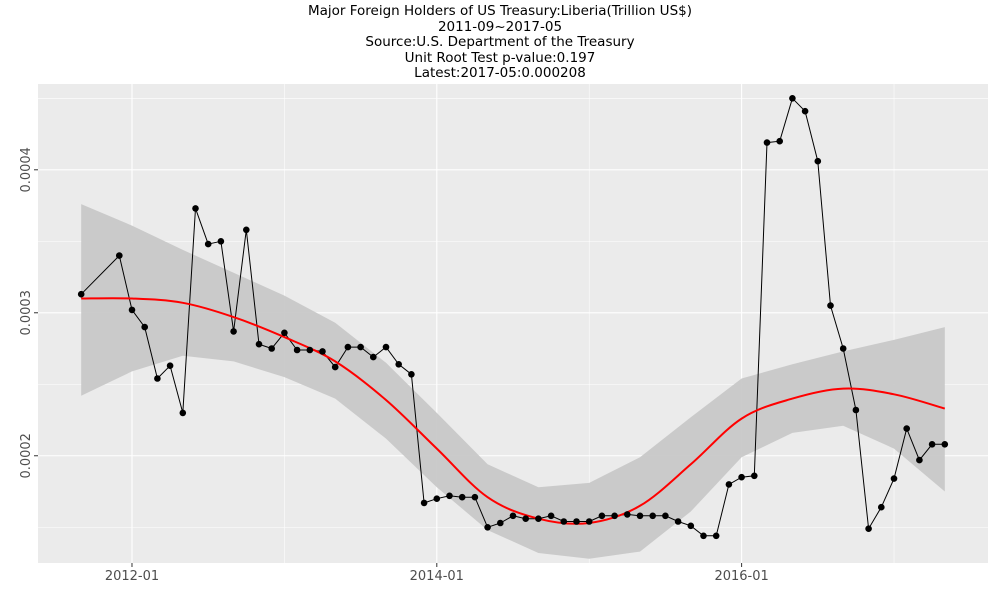 This screenshot has width=1000, height=600. Describe the element at coordinates (500, 57) in the screenshot. I see `chart-unit-root-test: Unit Root Test p-value:0.197` at that location.